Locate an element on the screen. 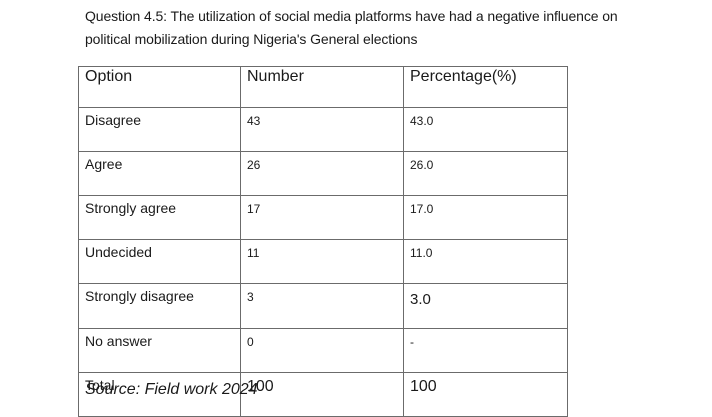 This screenshot has width=712, height=417. source-note: Source: Field work 2024 is located at coordinates (171, 389).